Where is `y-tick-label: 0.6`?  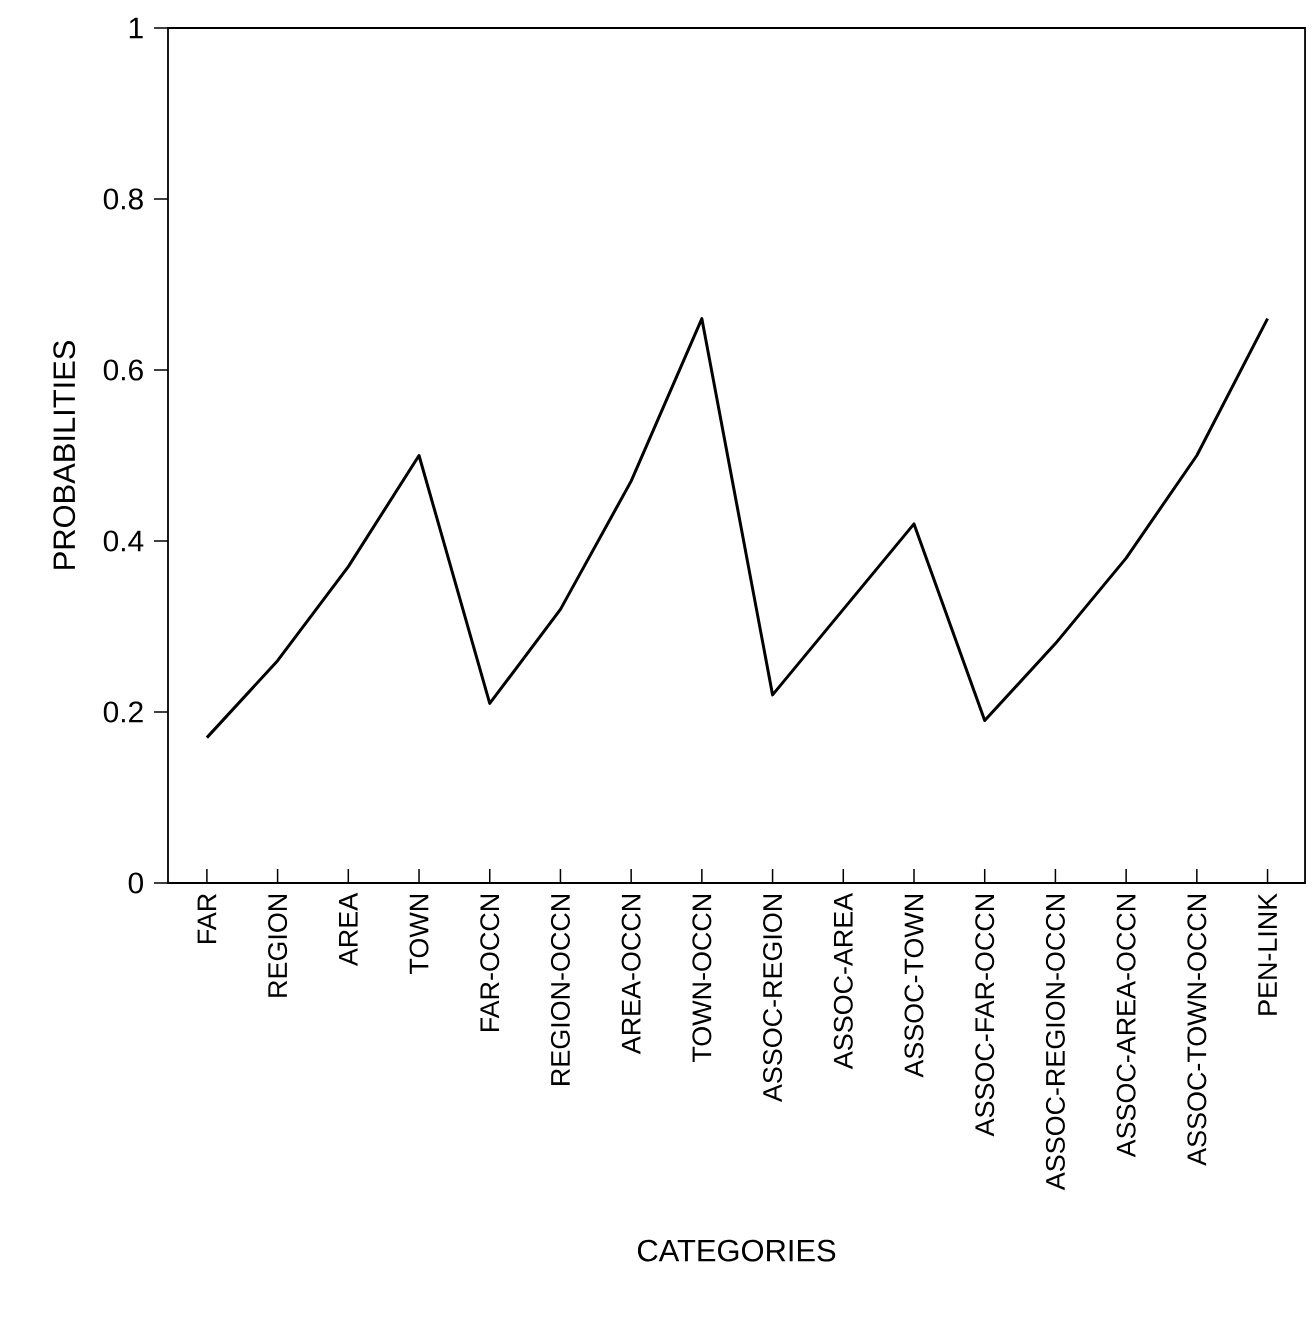
y-tick-label: 0.6 is located at coordinates (123, 370).